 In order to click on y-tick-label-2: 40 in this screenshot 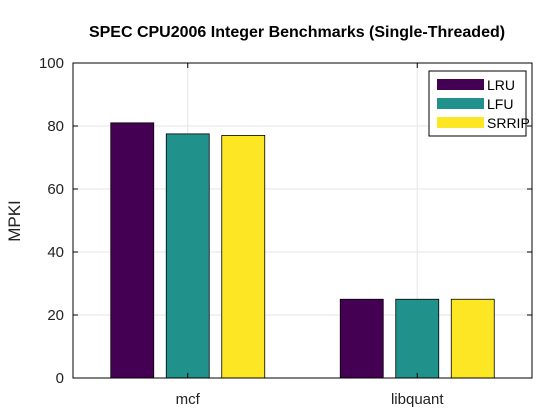, I will do `click(55, 252)`.